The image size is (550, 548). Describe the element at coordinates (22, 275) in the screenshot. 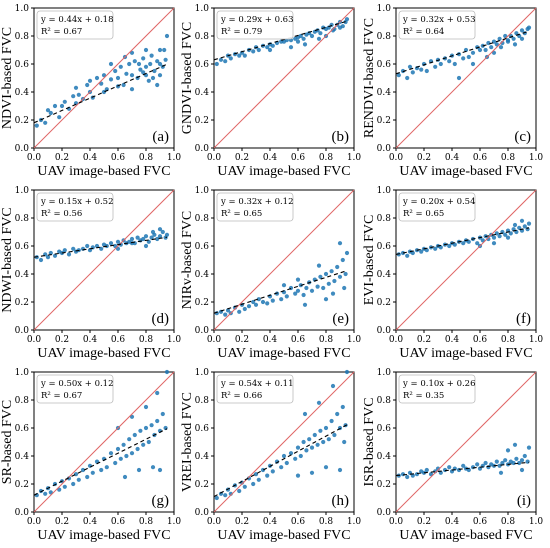

I see `y-tick-label: 0.4` at that location.